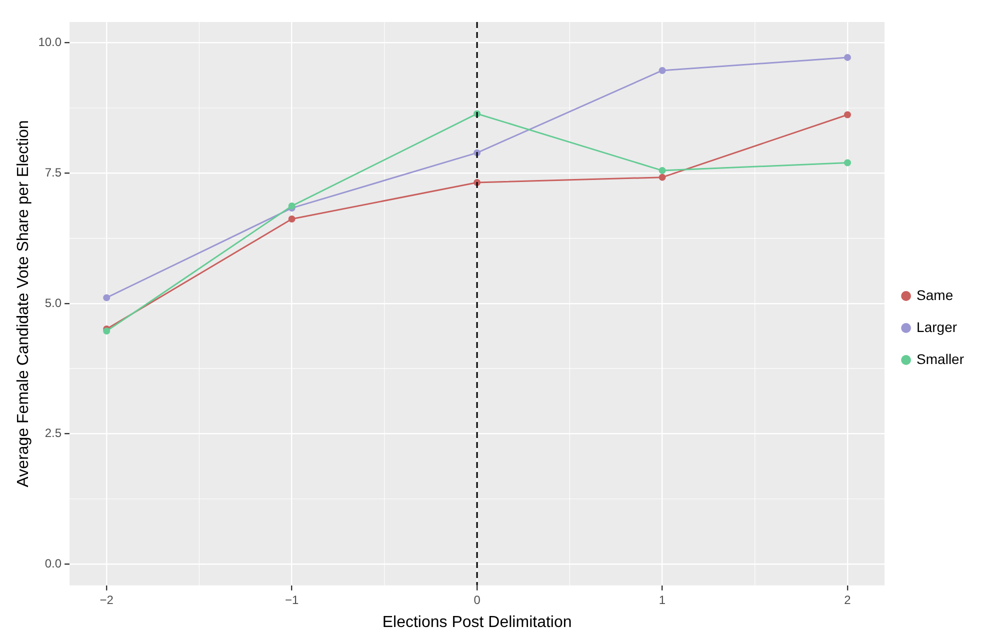 The image size is (987, 642). I want to click on y-tick-label: 10.0, so click(50, 42).